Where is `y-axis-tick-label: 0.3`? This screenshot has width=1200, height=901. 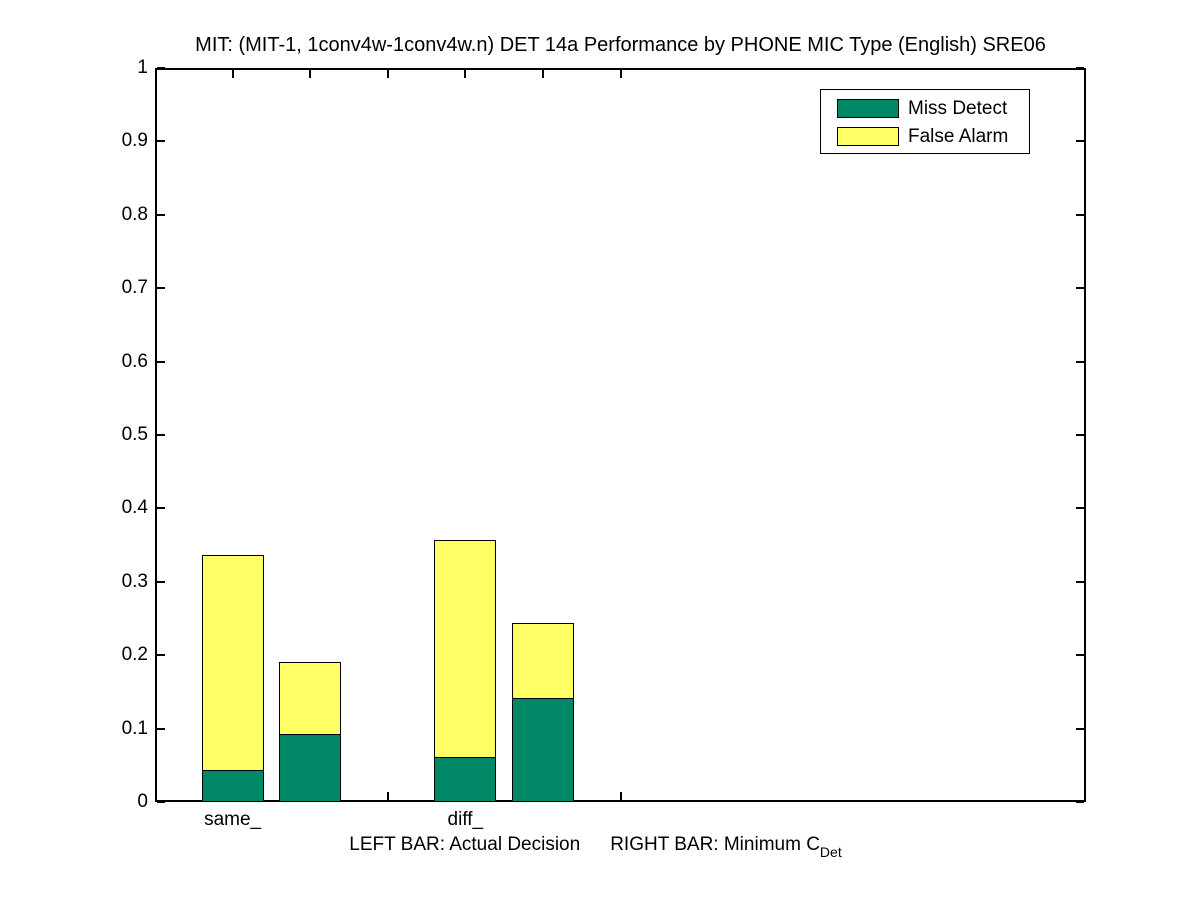
y-axis-tick-label: 0.3 is located at coordinates (134, 581).